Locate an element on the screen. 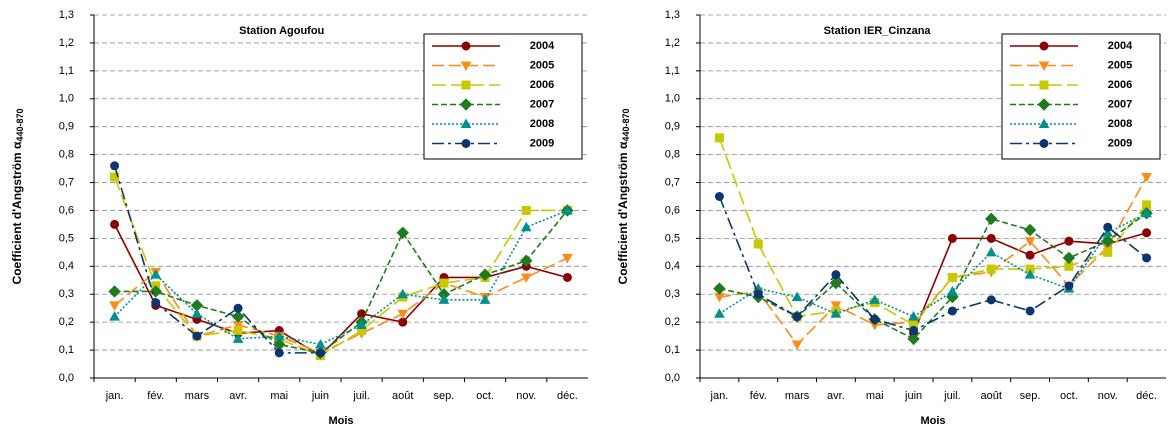  y-tick-label: 1,2 is located at coordinates (66, 43).